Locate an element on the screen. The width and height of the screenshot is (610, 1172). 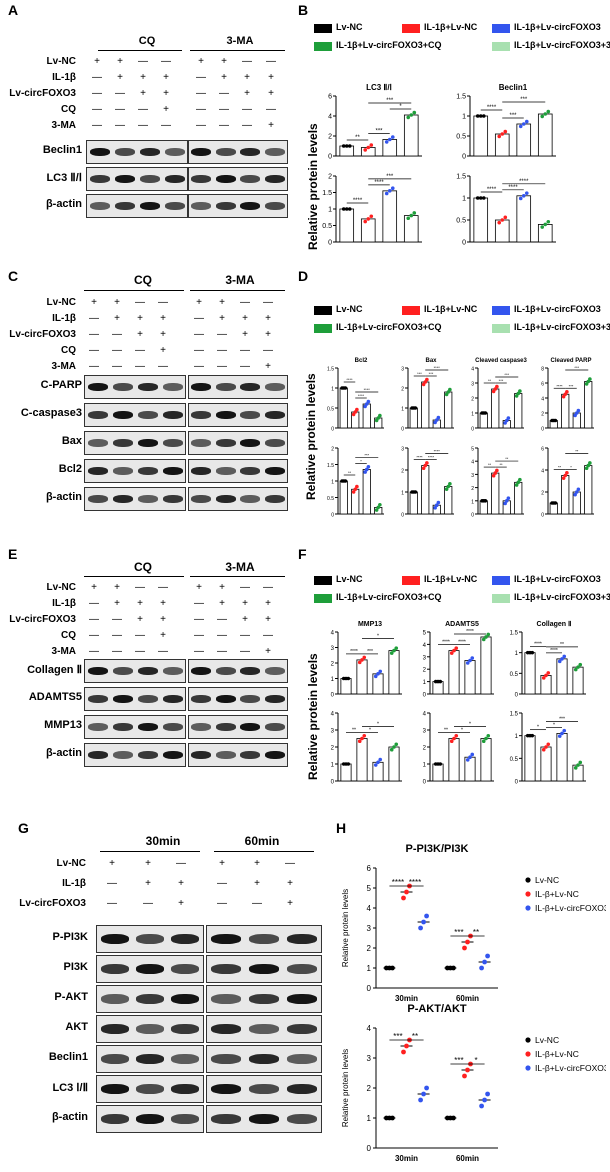
legend-swatch is located at coordinates (501, 328).